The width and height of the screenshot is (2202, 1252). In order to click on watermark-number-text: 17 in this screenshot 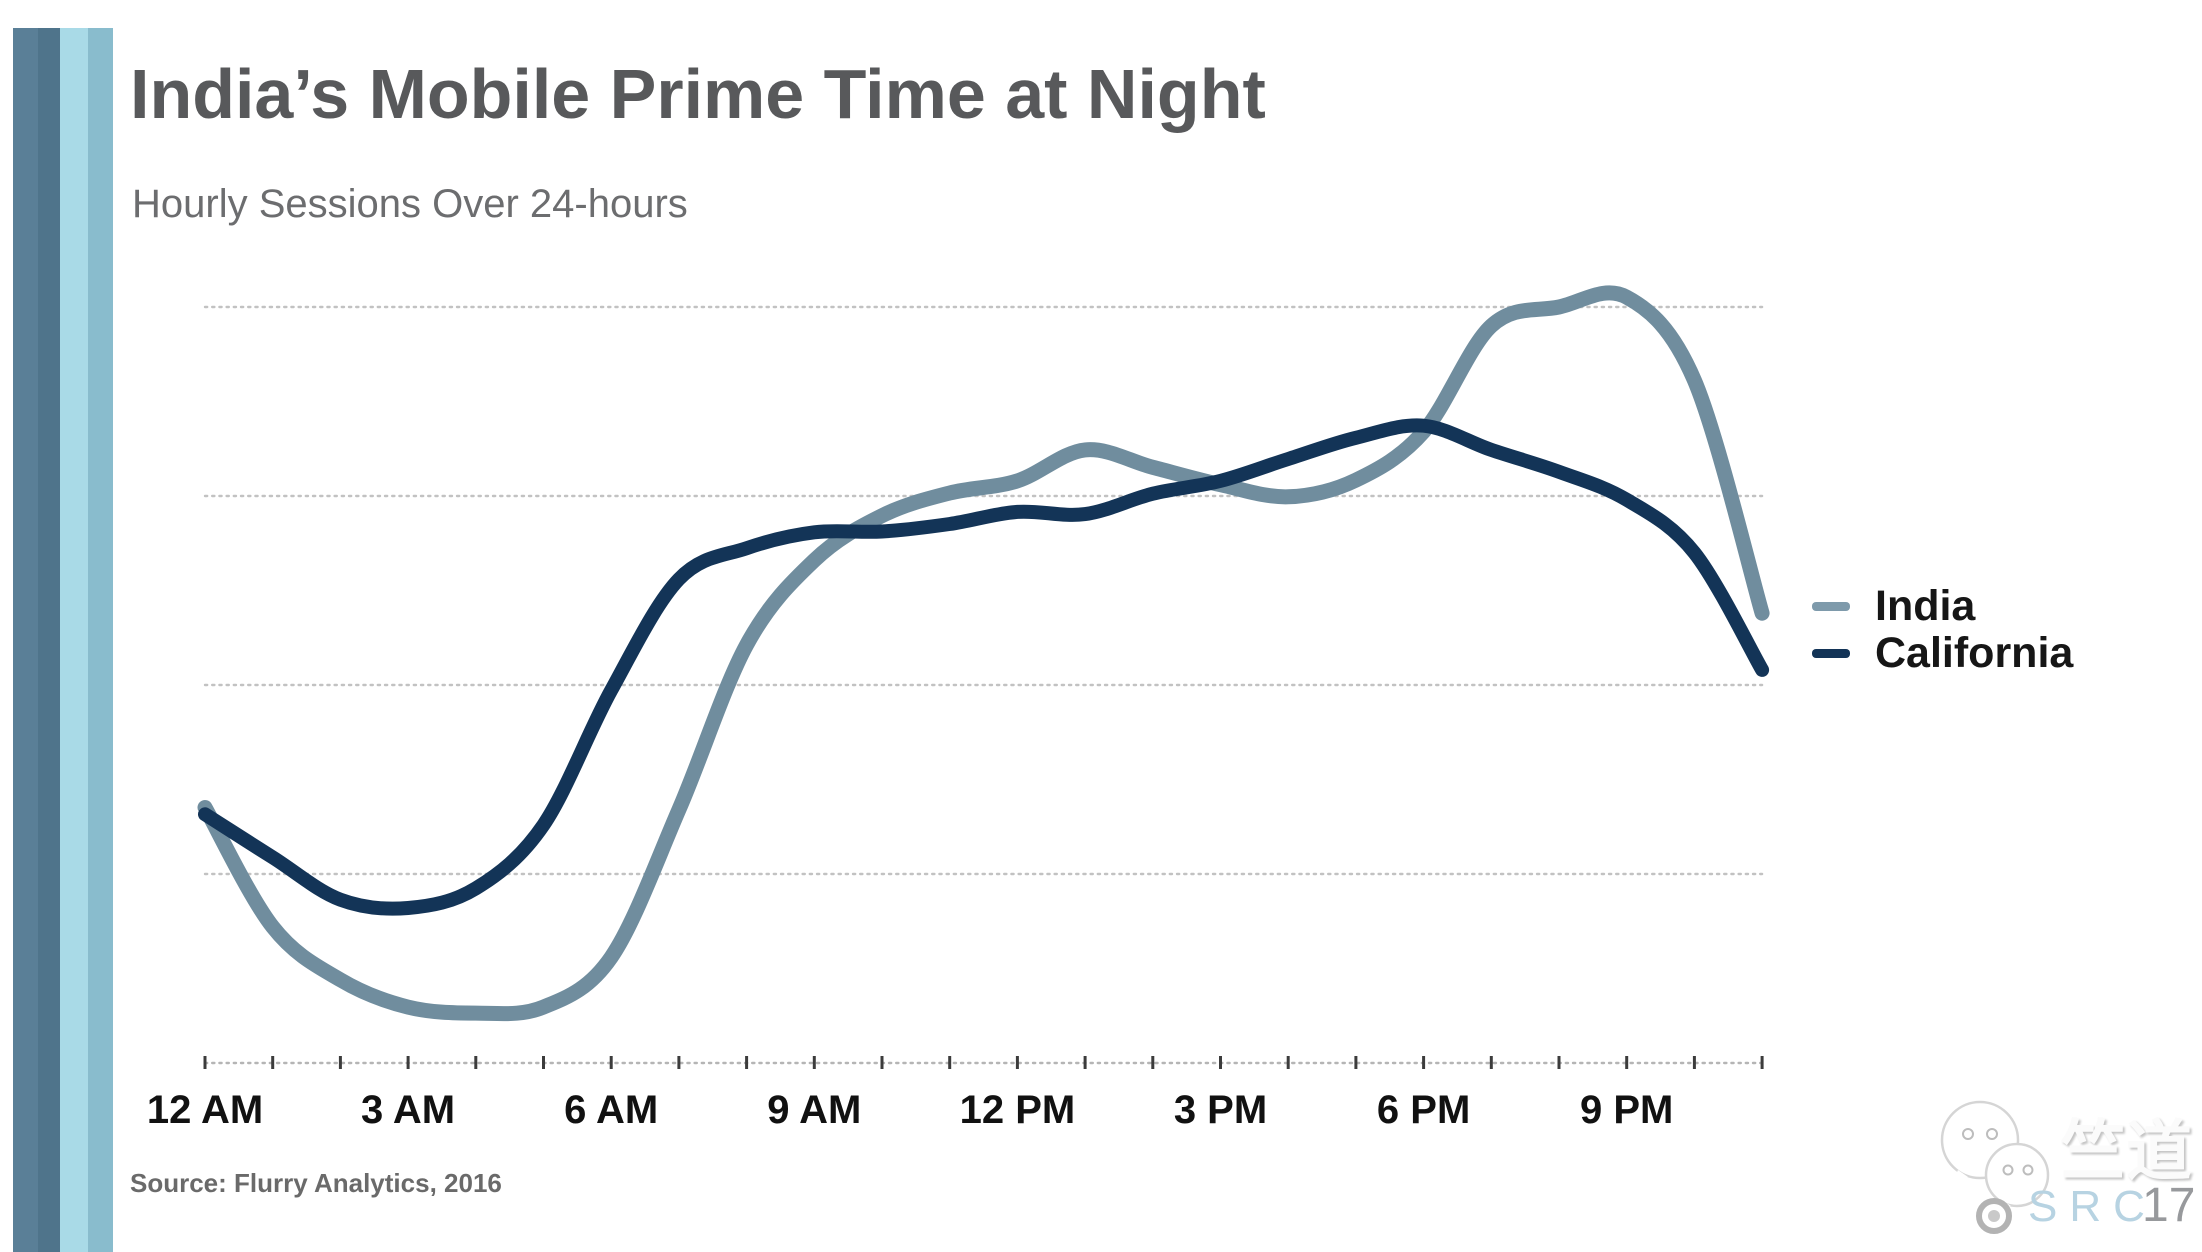, I will do `click(2169, 1205)`.